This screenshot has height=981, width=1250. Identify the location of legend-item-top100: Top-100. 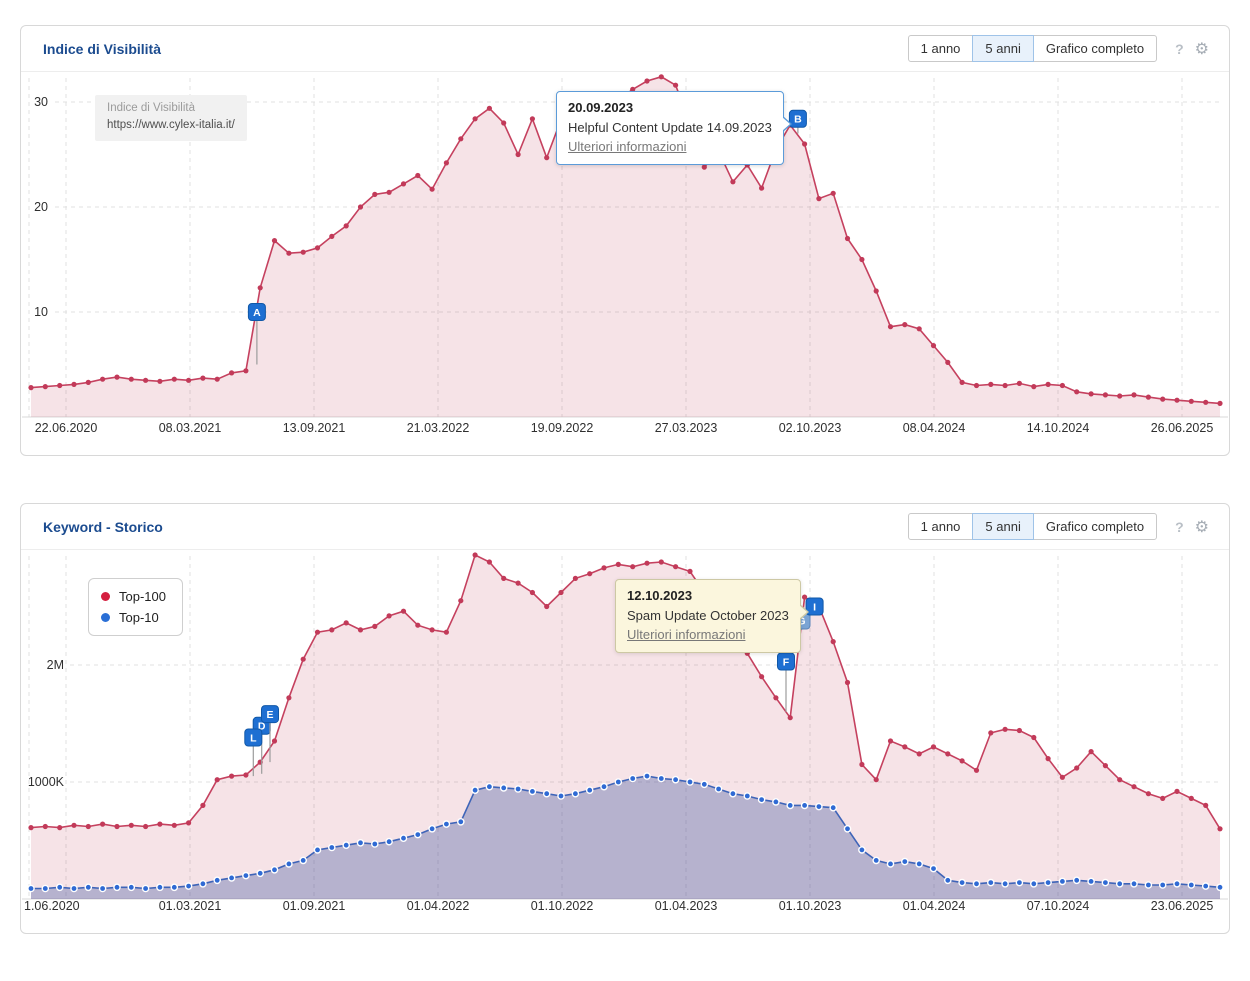
(133, 596).